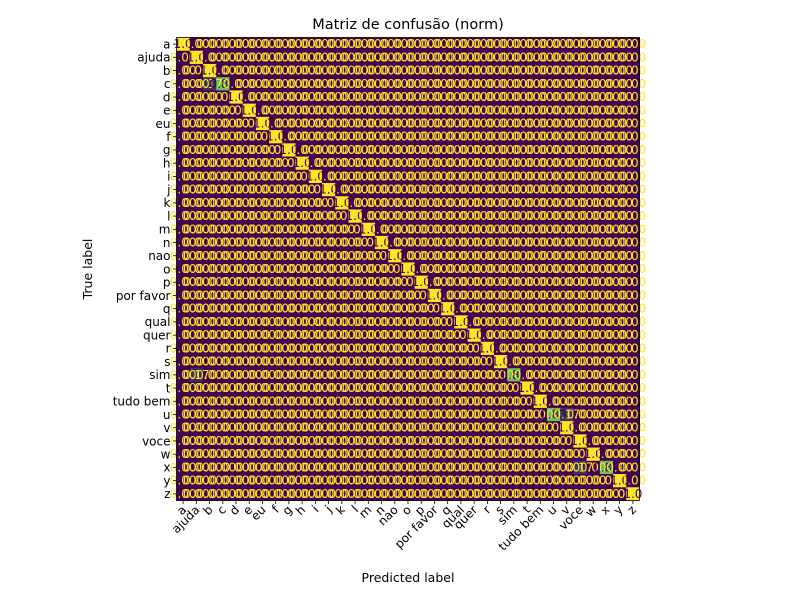  Describe the element at coordinates (158, 322) in the screenshot. I see `y-tick-label: qual` at that location.